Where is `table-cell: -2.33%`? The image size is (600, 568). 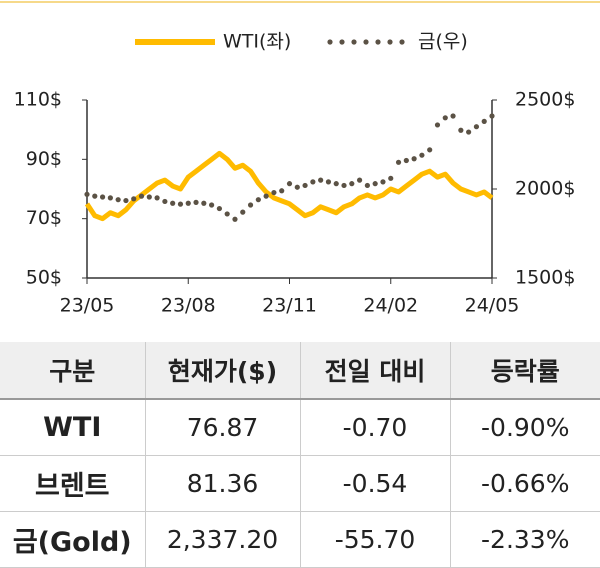
table-cell: -2.33% is located at coordinates (524, 539).